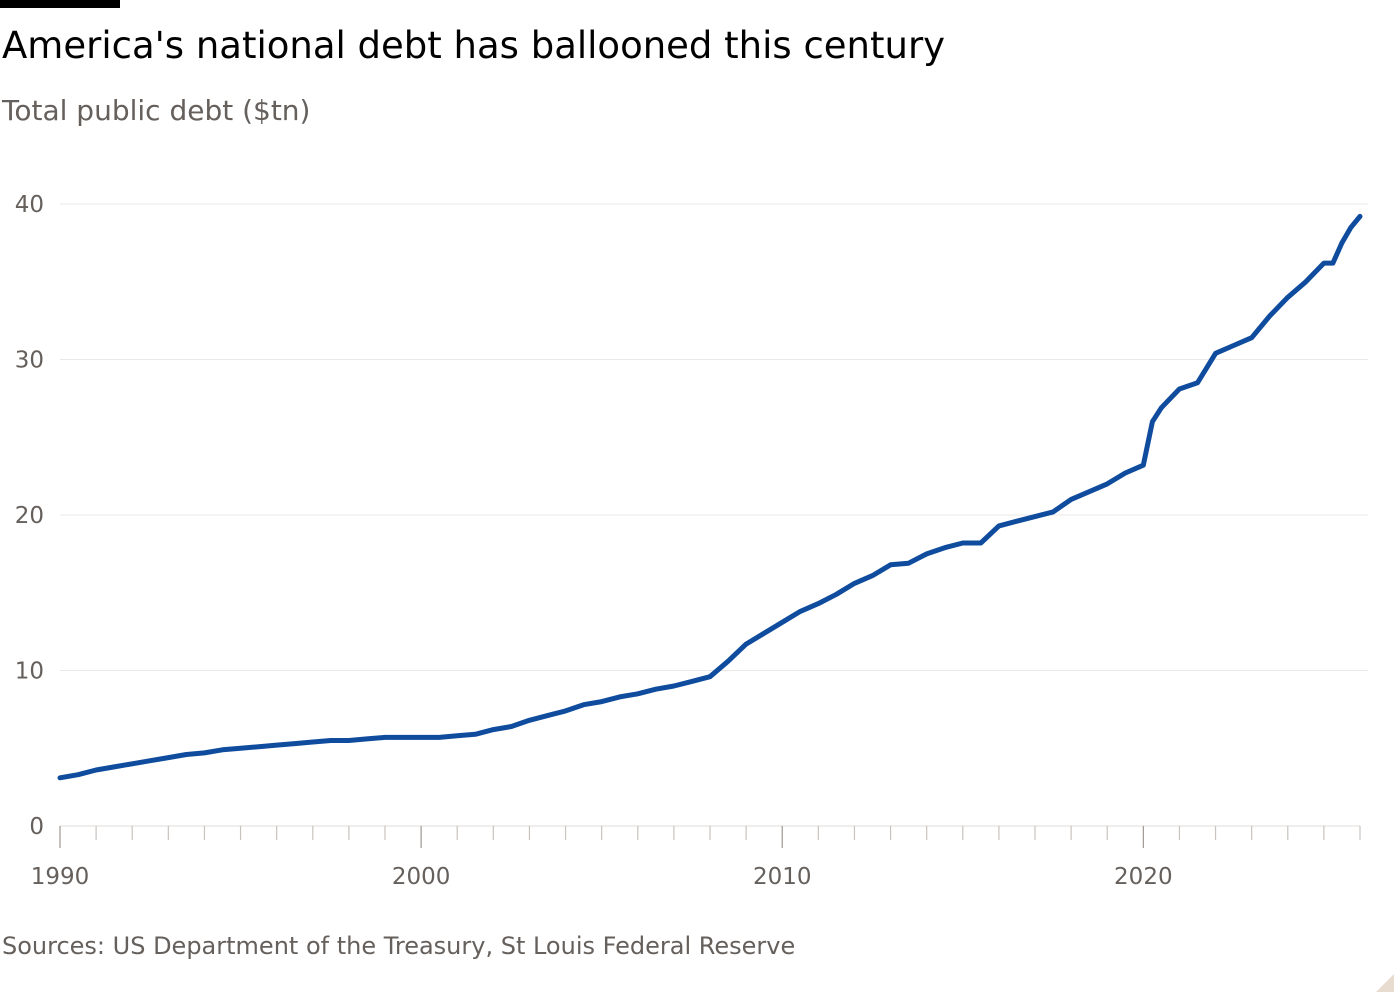 Image resolution: width=1400 pixels, height=1000 pixels. I want to click on x-tick-label-1990: 1990, so click(60, 877).